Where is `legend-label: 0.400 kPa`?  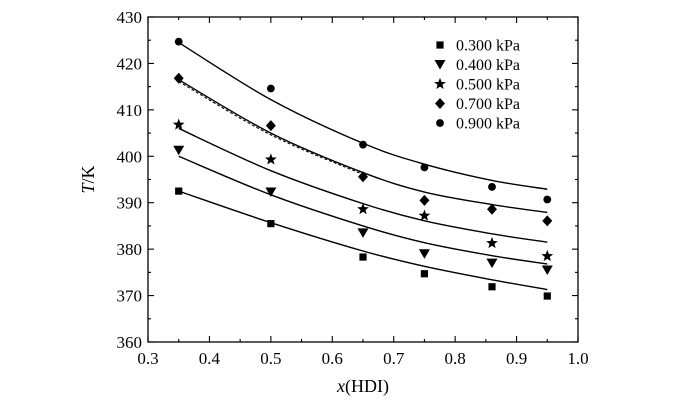
legend-label: 0.400 kPa is located at coordinates (488, 65).